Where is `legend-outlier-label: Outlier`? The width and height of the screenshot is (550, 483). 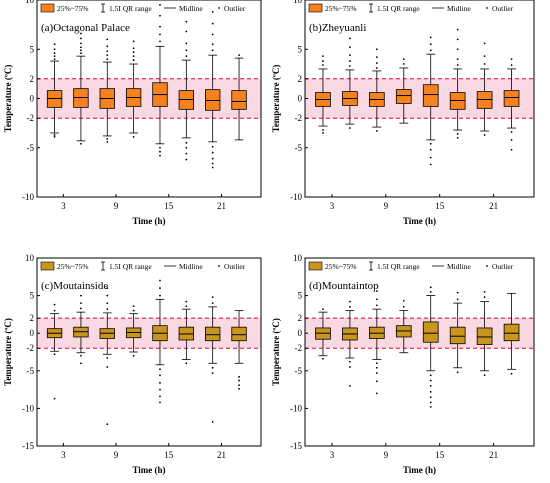 legend-outlier-label: Outlier is located at coordinates (235, 8).